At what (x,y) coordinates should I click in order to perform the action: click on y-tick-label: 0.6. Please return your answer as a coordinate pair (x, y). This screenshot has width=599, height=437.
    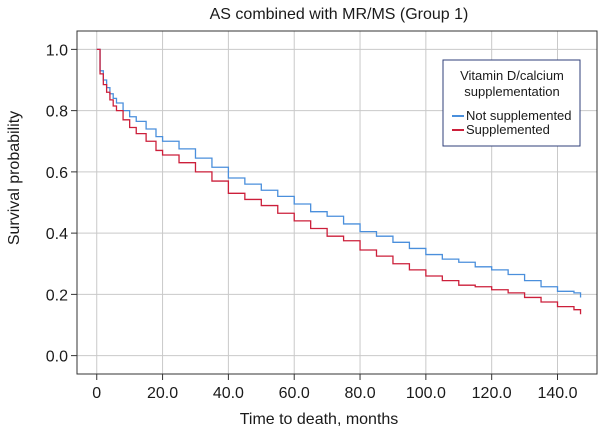
    Looking at the image, I should click on (57, 173).